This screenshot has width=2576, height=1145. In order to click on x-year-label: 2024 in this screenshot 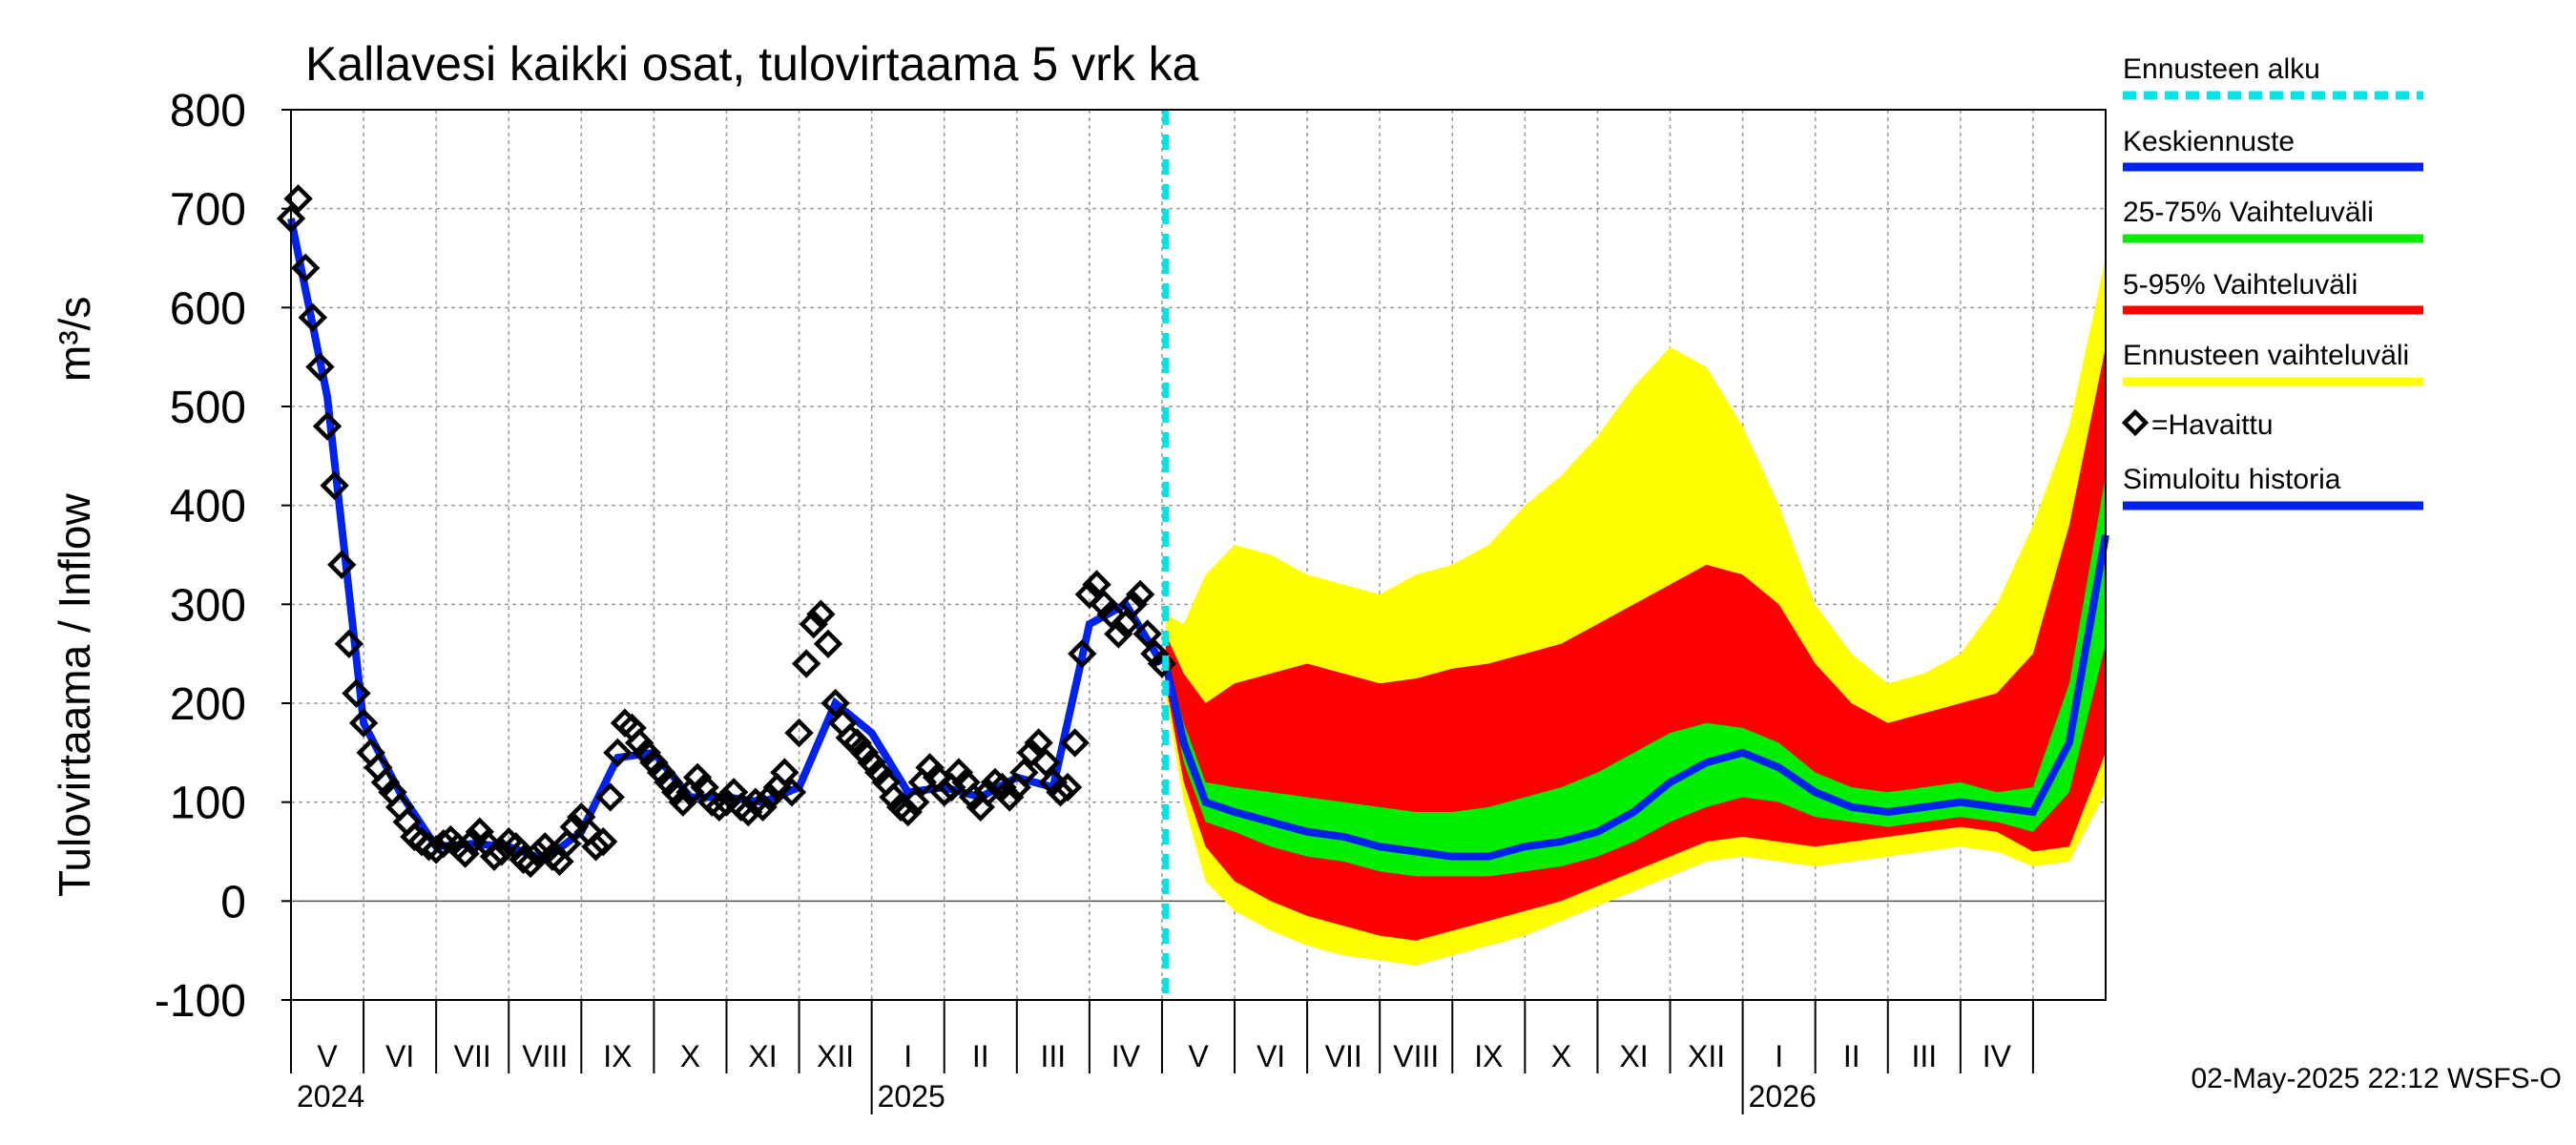, I will do `click(330, 1096)`.